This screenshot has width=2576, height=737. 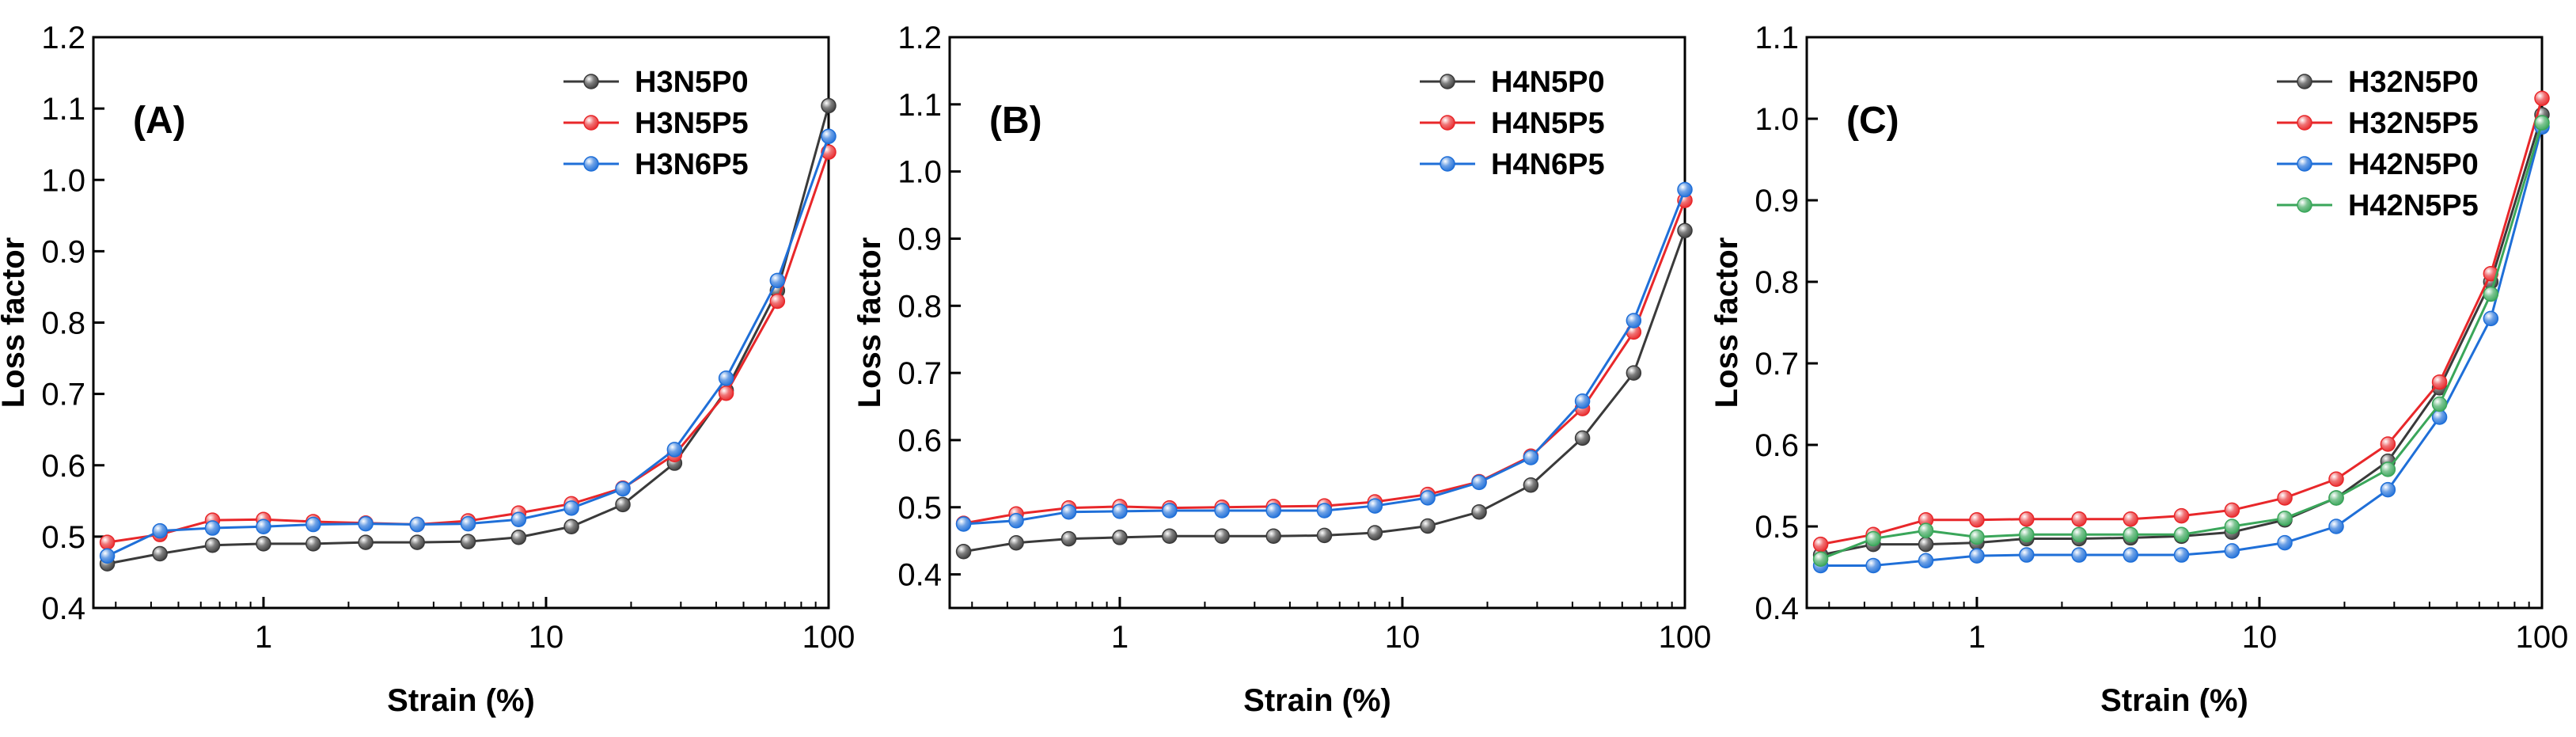 What do you see at coordinates (726, 393) in the screenshot?
I see `panel-a-point-H3N5P5` at bounding box center [726, 393].